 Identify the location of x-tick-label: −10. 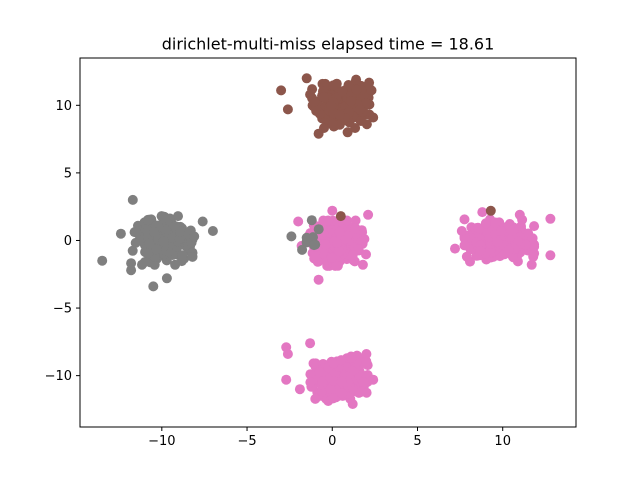
(161, 441).